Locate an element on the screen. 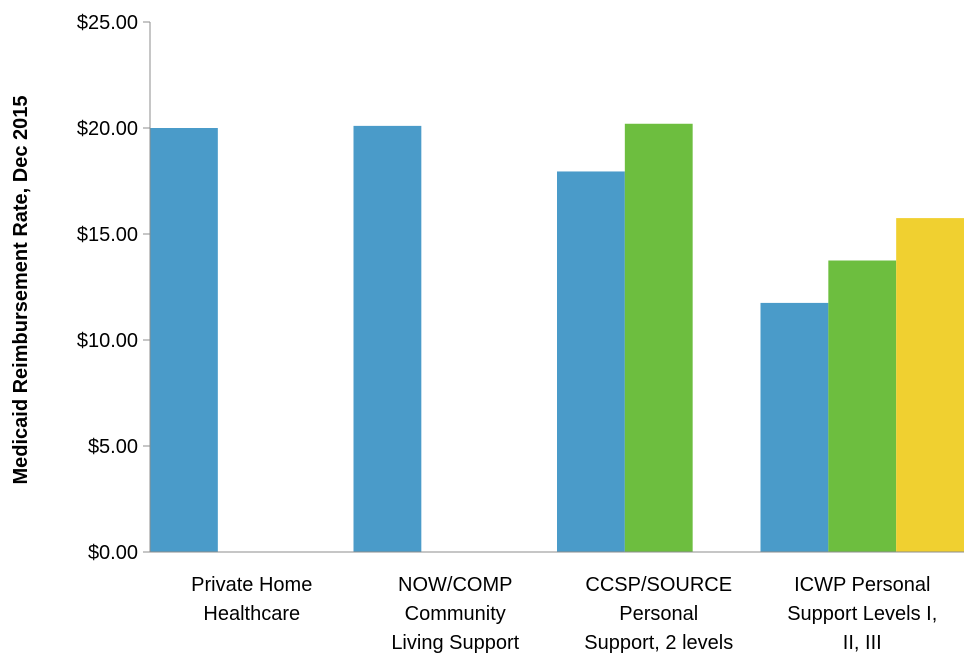 This screenshot has width=964, height=660. category-label-line: Private Home is located at coordinates (251, 585).